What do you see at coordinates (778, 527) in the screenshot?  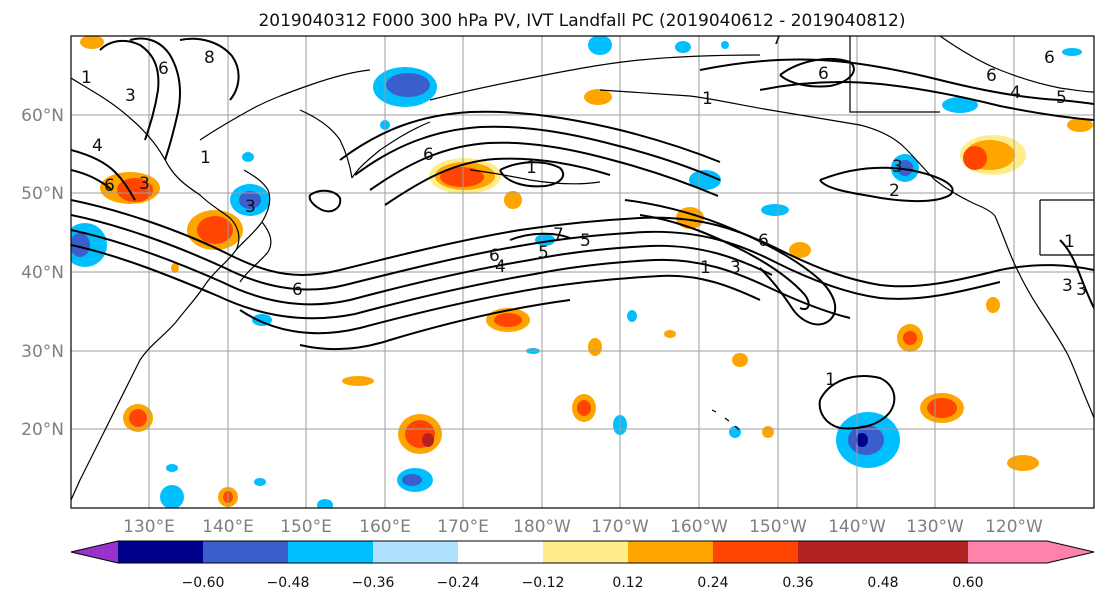 I see `lon-label: 150°W` at bounding box center [778, 527].